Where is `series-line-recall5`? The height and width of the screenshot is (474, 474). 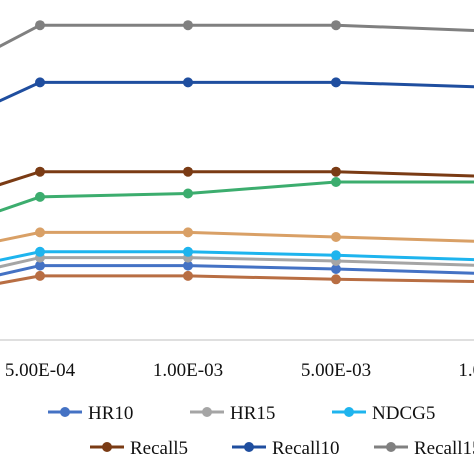 series-line-recall5 is located at coordinates (237, 178).